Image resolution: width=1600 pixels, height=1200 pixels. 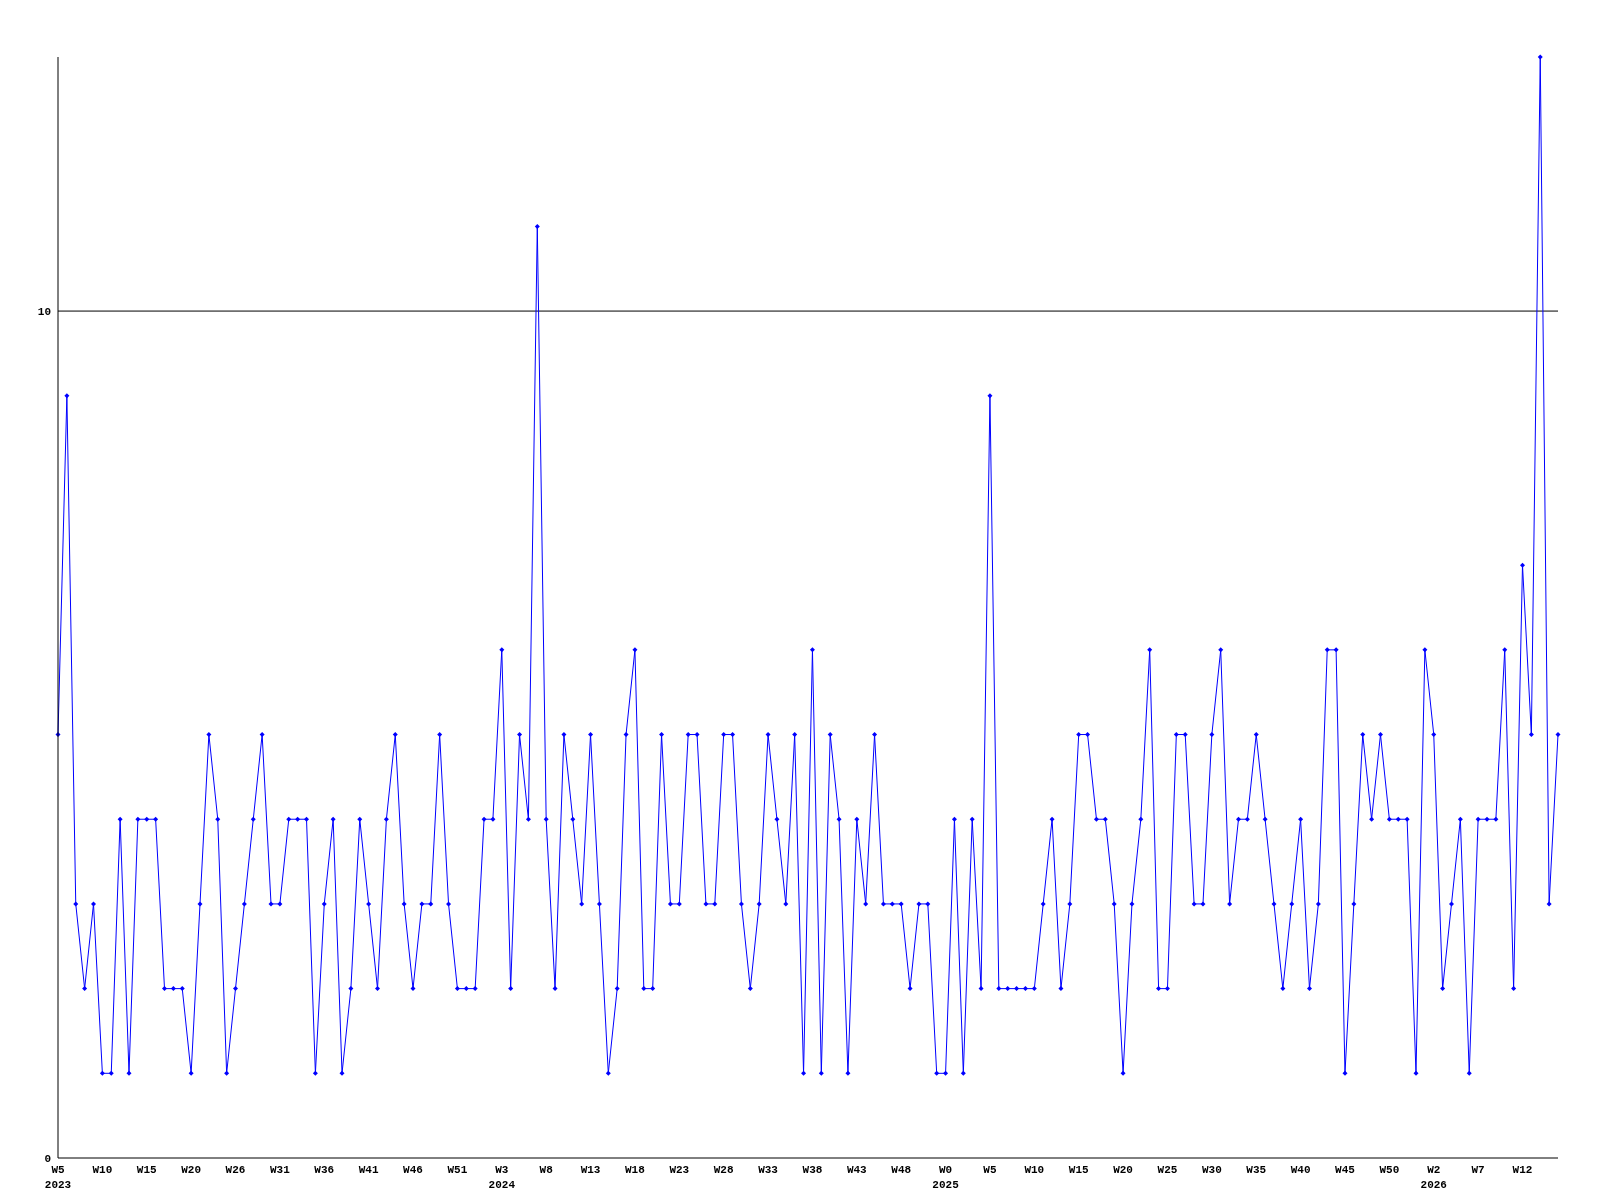 I want to click on x-tick-label: W2 2026, so click(x=1433, y=1177).